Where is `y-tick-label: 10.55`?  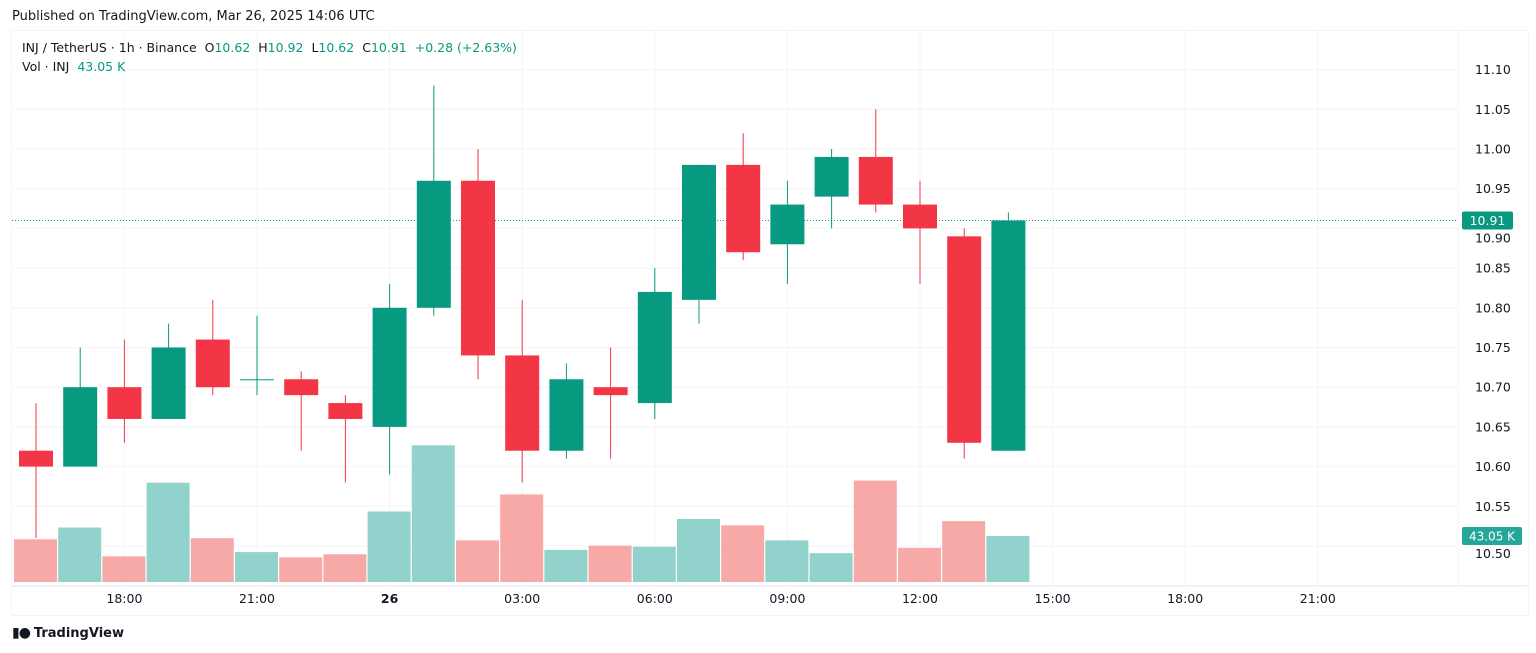 y-tick-label: 10.55 is located at coordinates (1493, 506).